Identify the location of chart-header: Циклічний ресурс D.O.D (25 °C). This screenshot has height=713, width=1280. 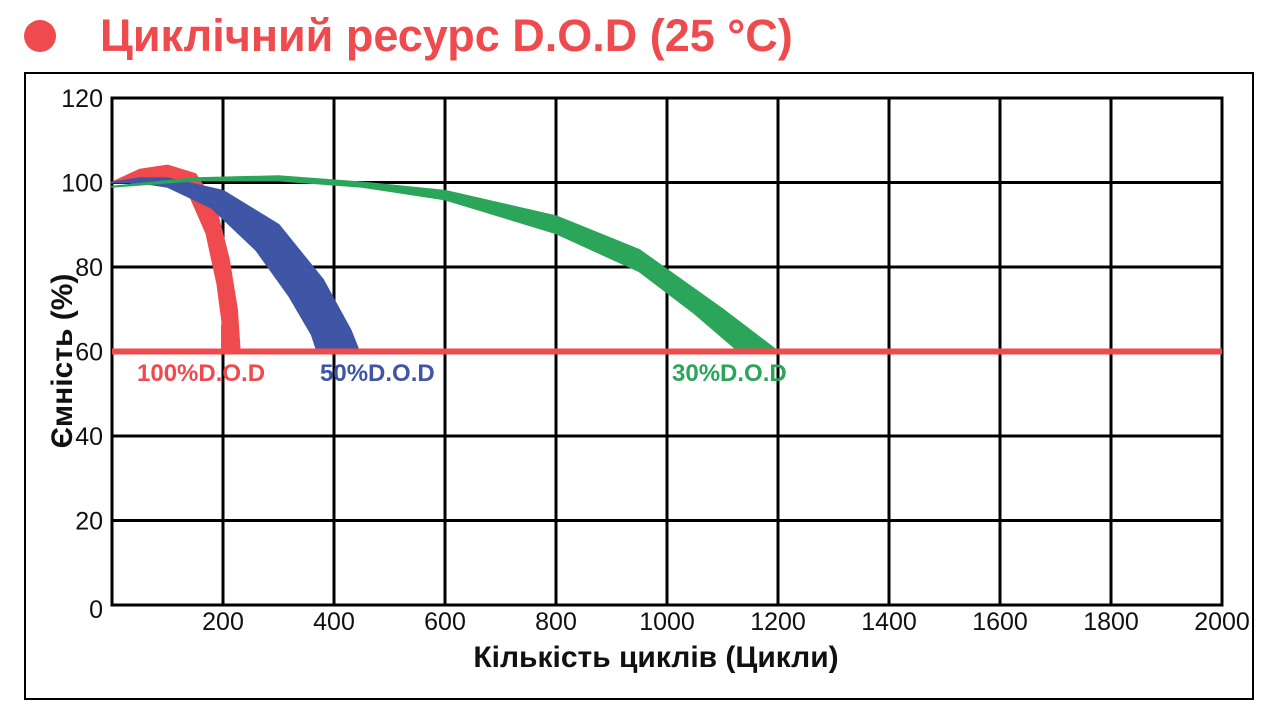
(407, 36).